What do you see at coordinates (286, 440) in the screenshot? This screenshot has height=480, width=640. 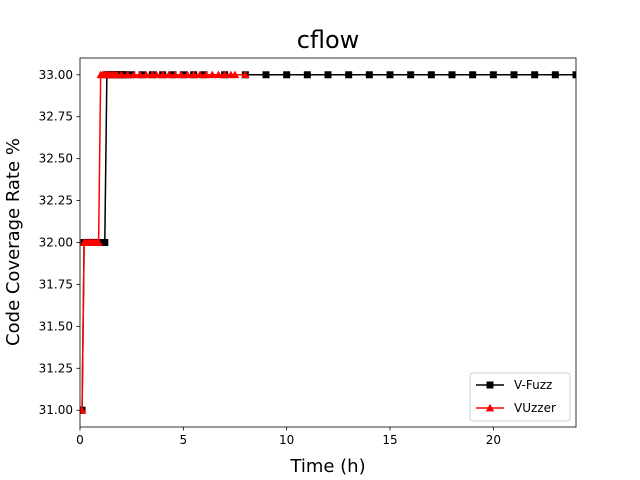 I see `x-tick-label: 10` at bounding box center [286, 440].